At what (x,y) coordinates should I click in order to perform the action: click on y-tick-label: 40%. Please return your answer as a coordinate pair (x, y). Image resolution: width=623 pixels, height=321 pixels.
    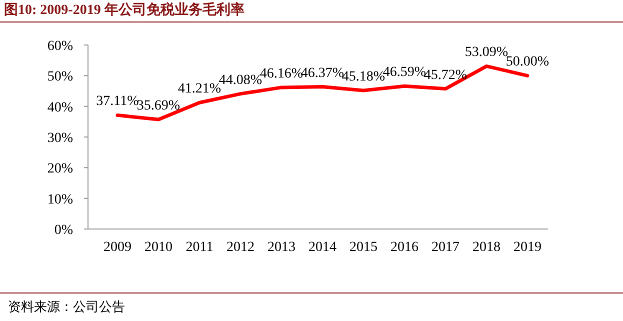
    Looking at the image, I should click on (60, 108).